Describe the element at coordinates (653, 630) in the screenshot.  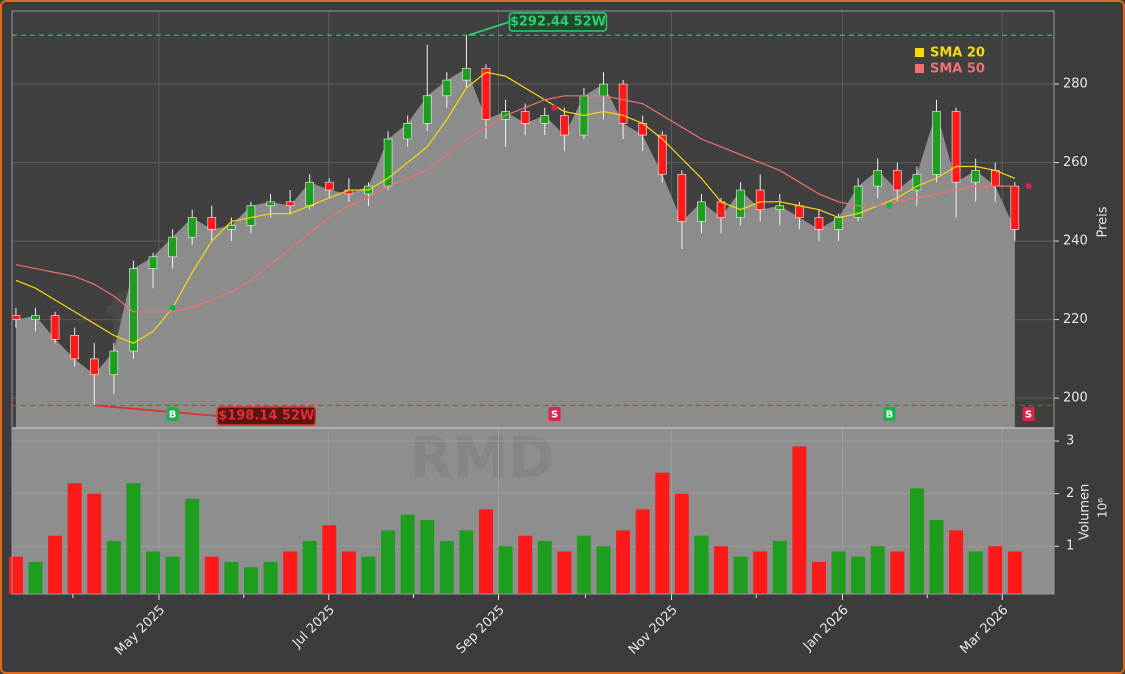
I see `x-tick-label: Nov 2025` at that location.